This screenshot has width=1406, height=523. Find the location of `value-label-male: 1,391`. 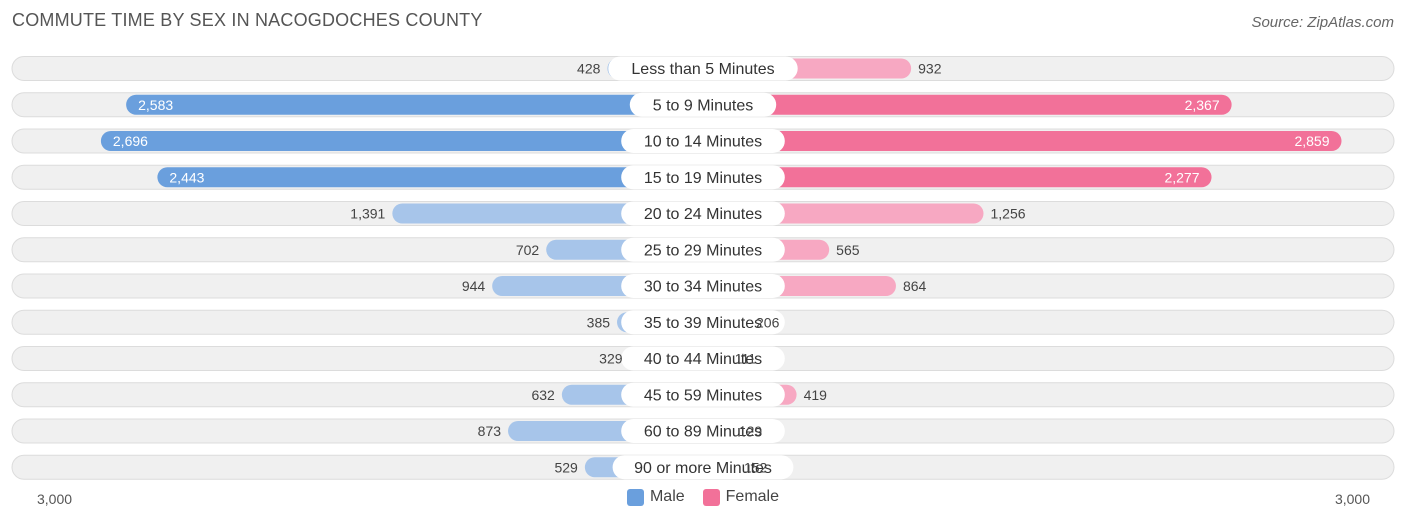

value-label-male: 1,391 is located at coordinates (367, 214).